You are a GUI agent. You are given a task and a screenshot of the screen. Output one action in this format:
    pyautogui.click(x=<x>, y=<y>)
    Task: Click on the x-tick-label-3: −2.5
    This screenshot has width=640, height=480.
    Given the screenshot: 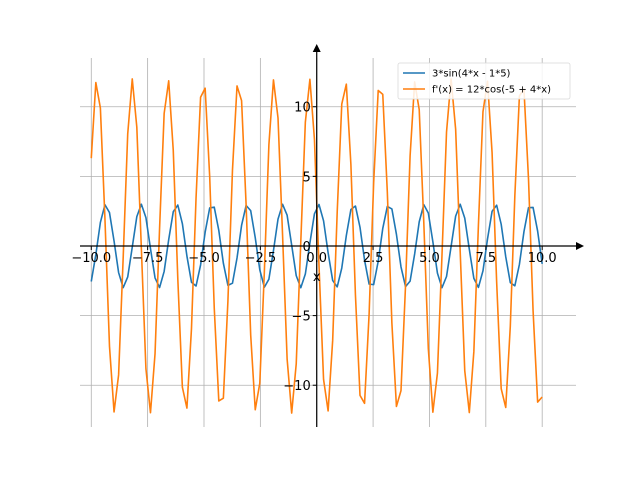 What is the action you would take?
    pyautogui.click(x=261, y=258)
    